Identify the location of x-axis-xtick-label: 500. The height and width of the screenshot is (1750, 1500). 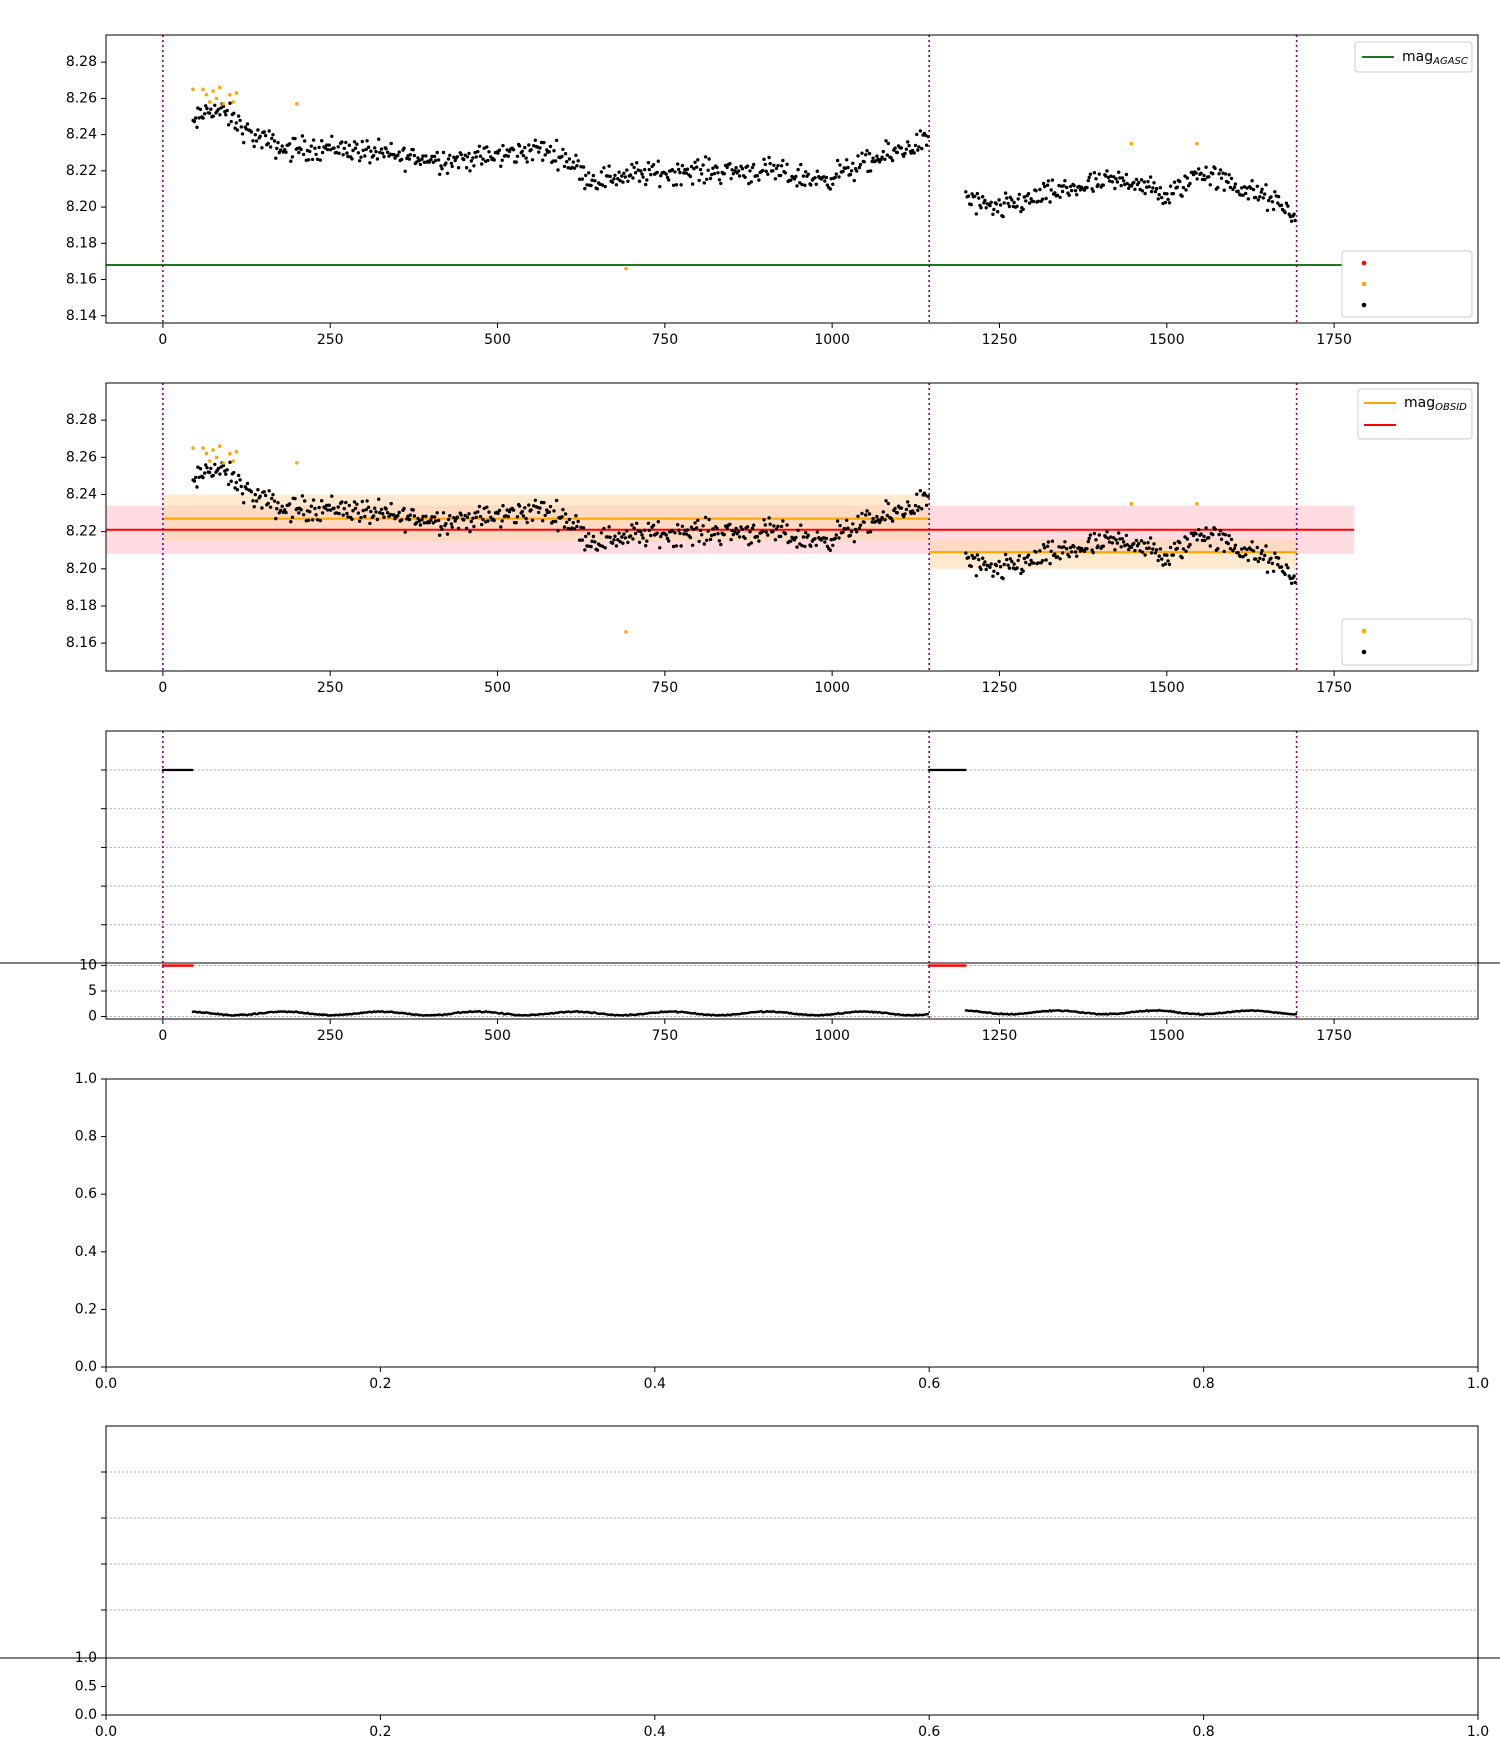
(497, 688).